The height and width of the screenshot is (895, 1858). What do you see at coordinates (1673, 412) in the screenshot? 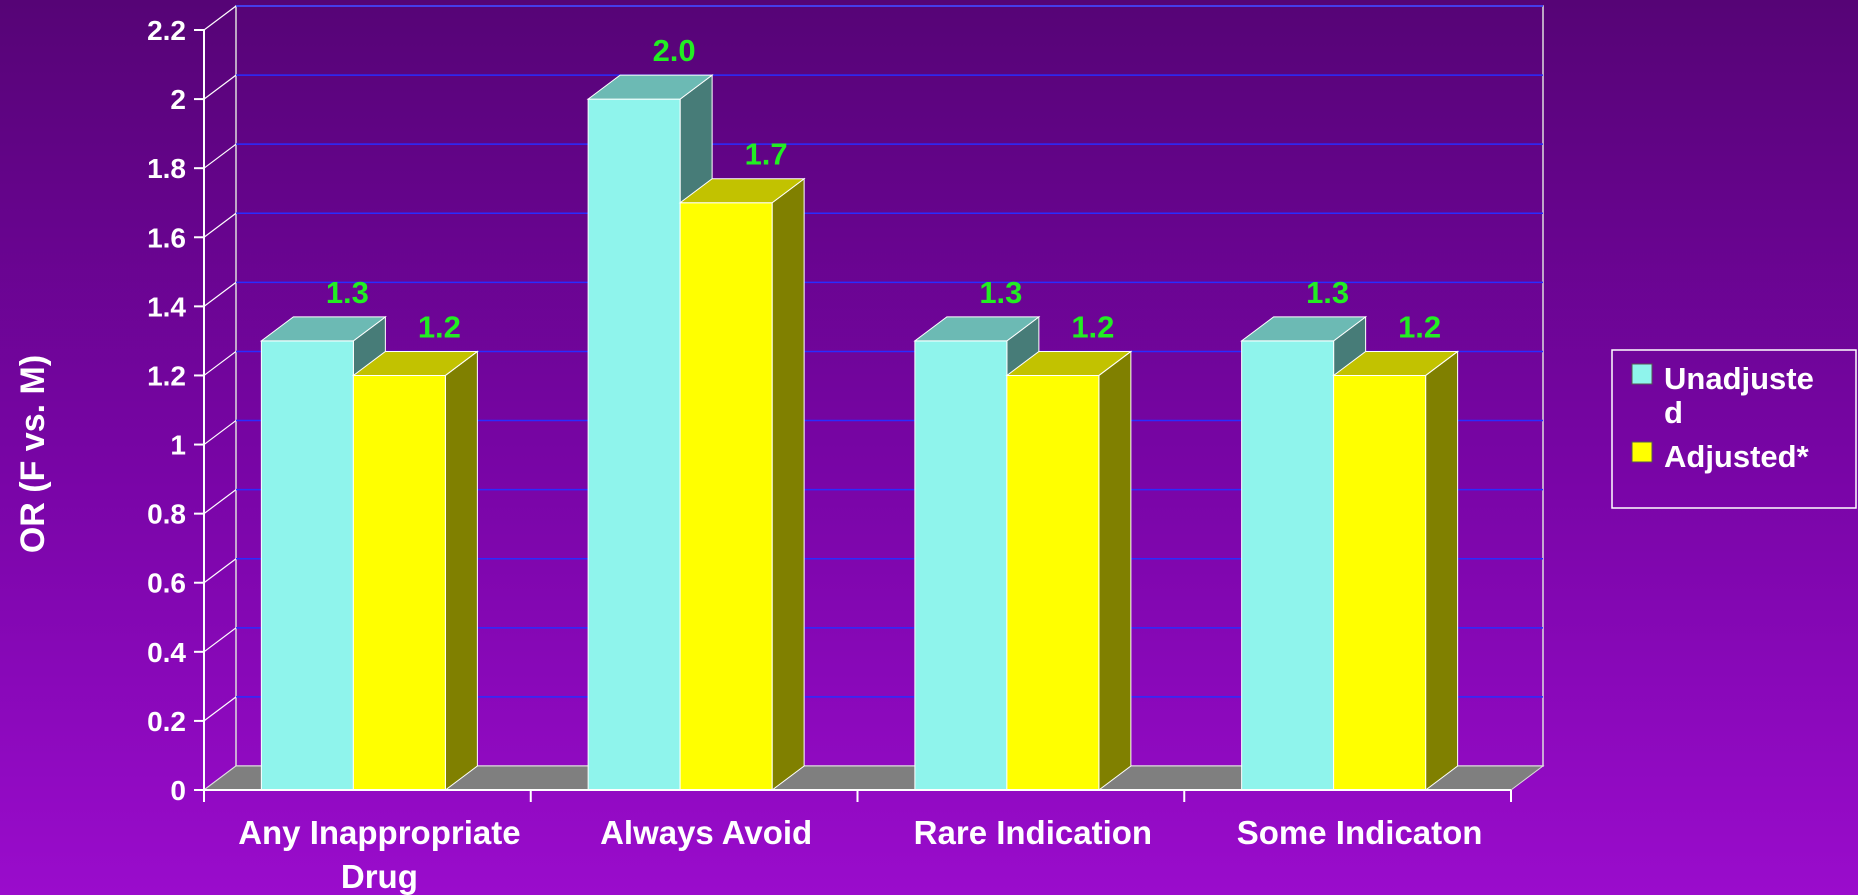
I see `legend-label: d` at bounding box center [1673, 412].